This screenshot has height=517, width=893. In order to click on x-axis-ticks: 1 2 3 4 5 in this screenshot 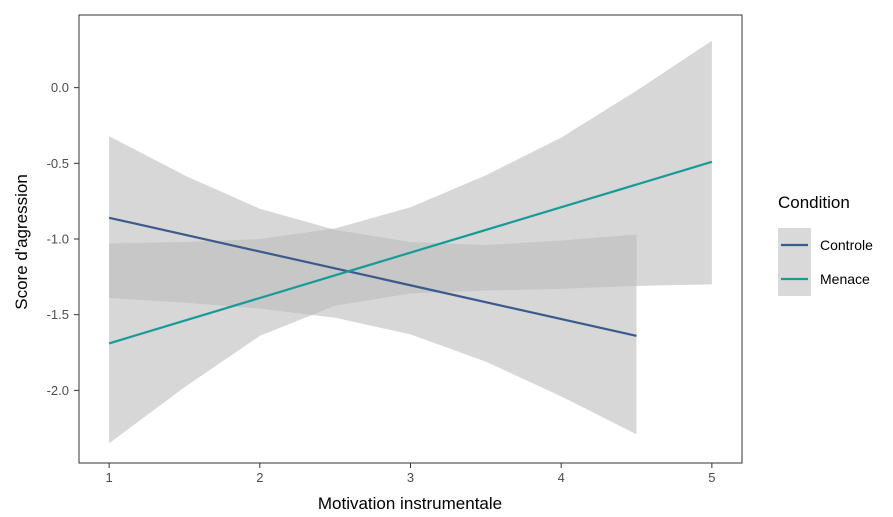, I will do `click(410, 474)`.